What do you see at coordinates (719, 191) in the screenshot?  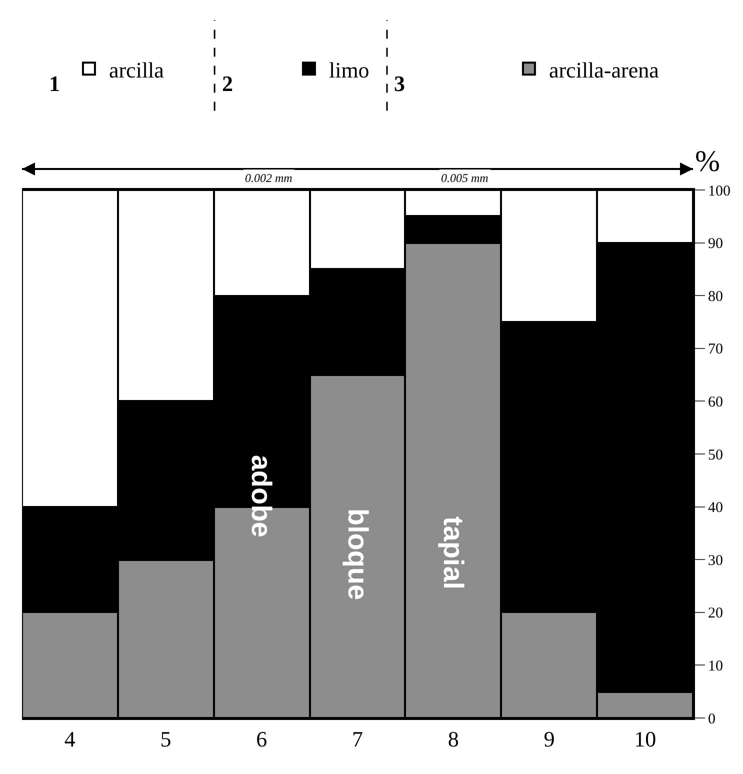 I see `y-tick-label: 100` at bounding box center [719, 191].